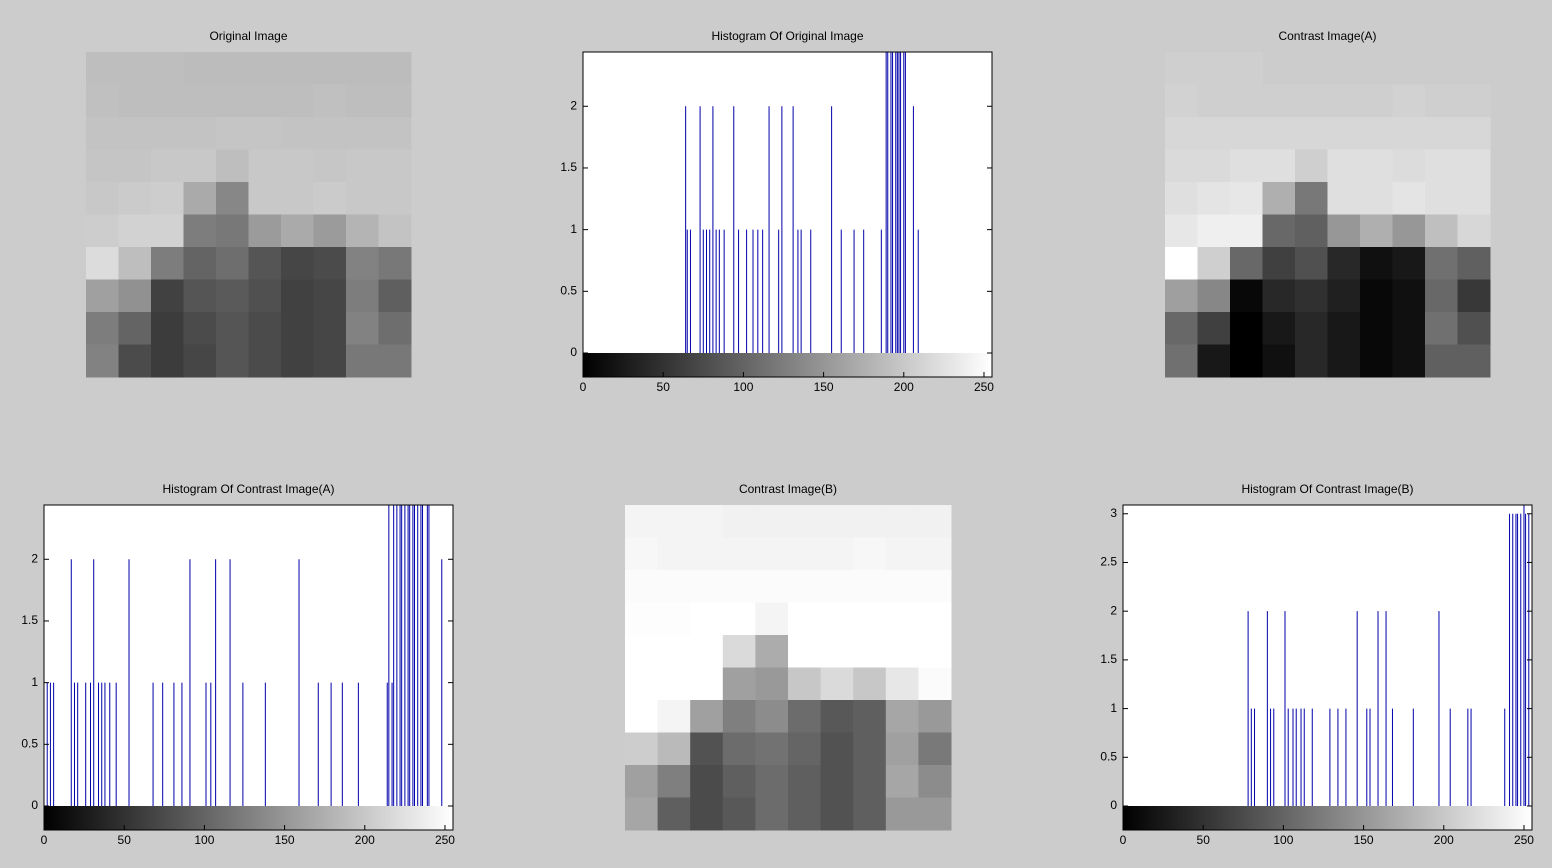 Image resolution: width=1552 pixels, height=868 pixels. Describe the element at coordinates (44, 840) in the screenshot. I see `x-tick-label: 0` at that location.